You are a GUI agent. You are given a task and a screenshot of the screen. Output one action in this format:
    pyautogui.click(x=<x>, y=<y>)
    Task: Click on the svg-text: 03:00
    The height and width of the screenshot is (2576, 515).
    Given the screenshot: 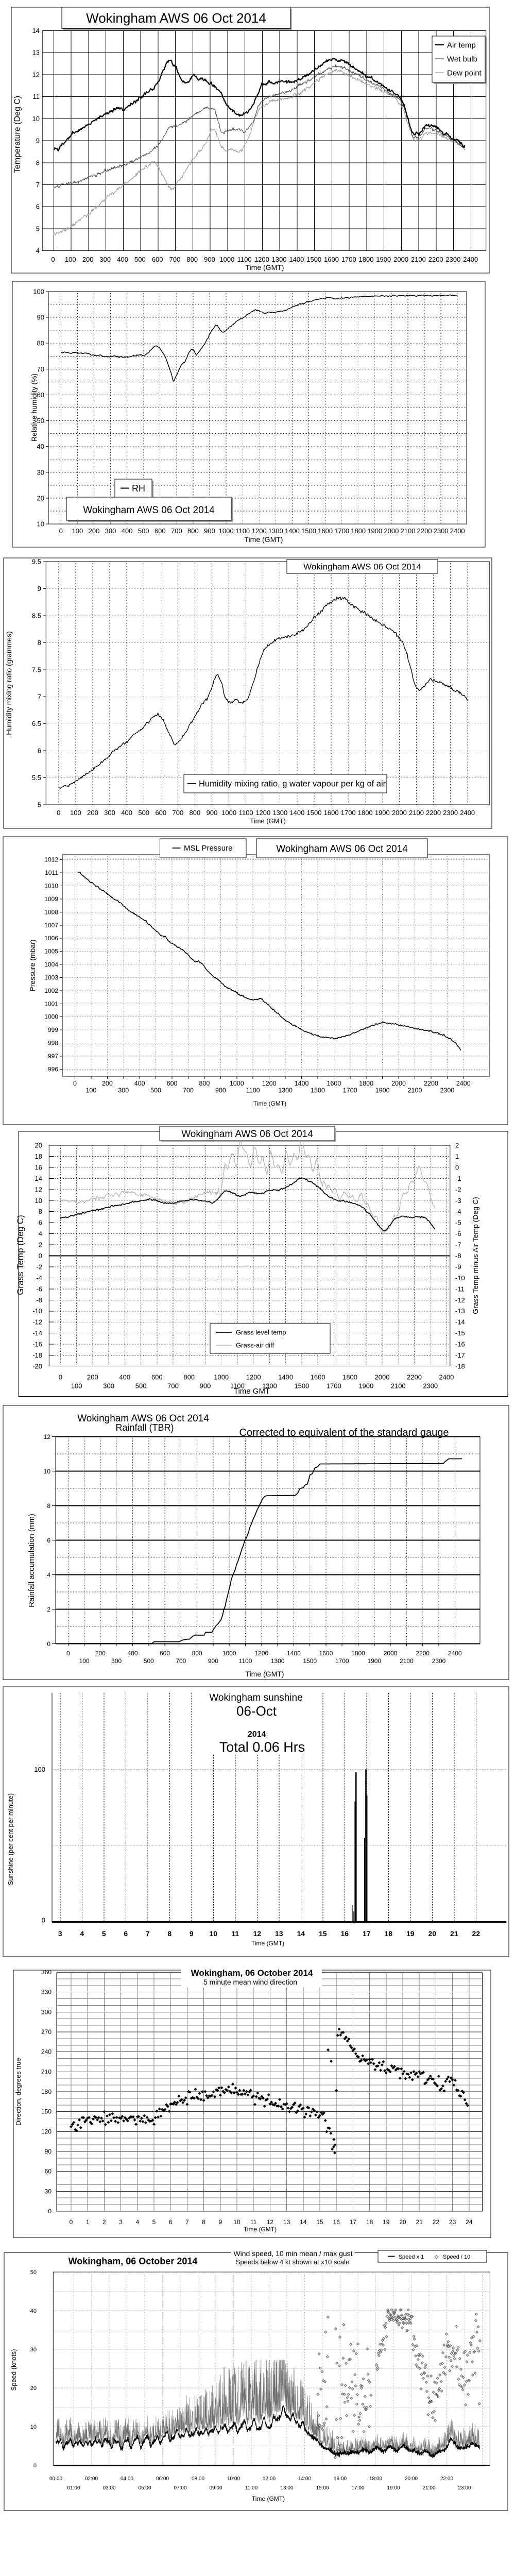 What is the action you would take?
    pyautogui.click(x=108, y=2488)
    